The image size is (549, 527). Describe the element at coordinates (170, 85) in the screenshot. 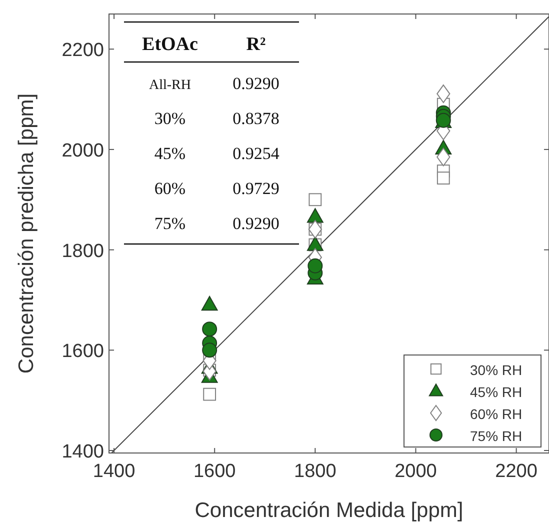

I see `annotation: All-RH` at that location.